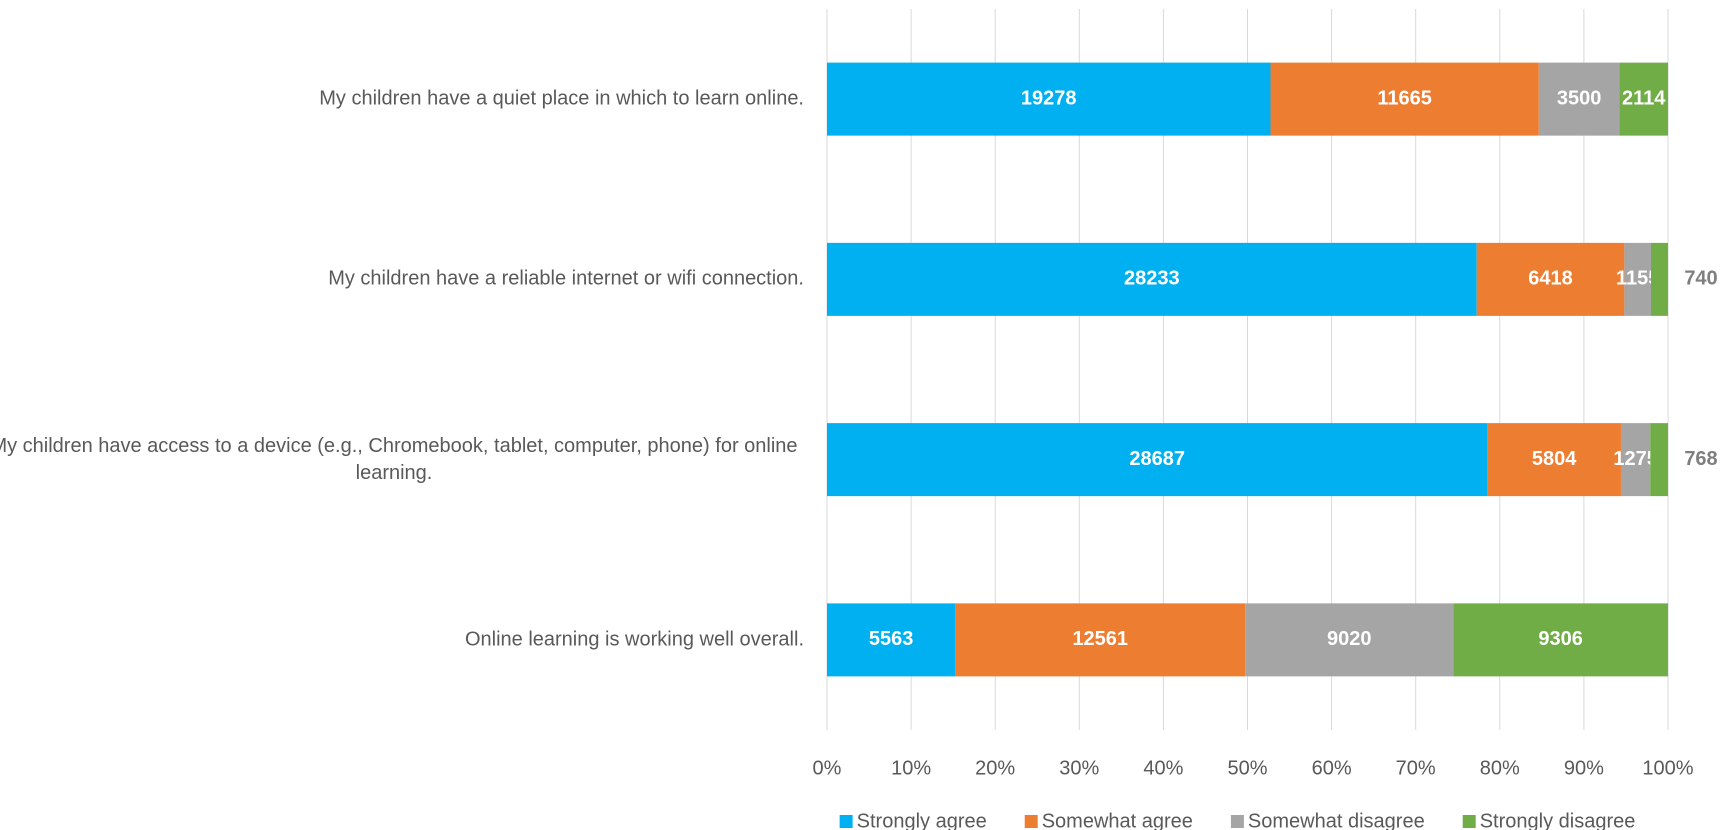 This screenshot has height=830, width=1725. What do you see at coordinates (1163, 768) in the screenshot?
I see `x-tick-label: 40%` at bounding box center [1163, 768].